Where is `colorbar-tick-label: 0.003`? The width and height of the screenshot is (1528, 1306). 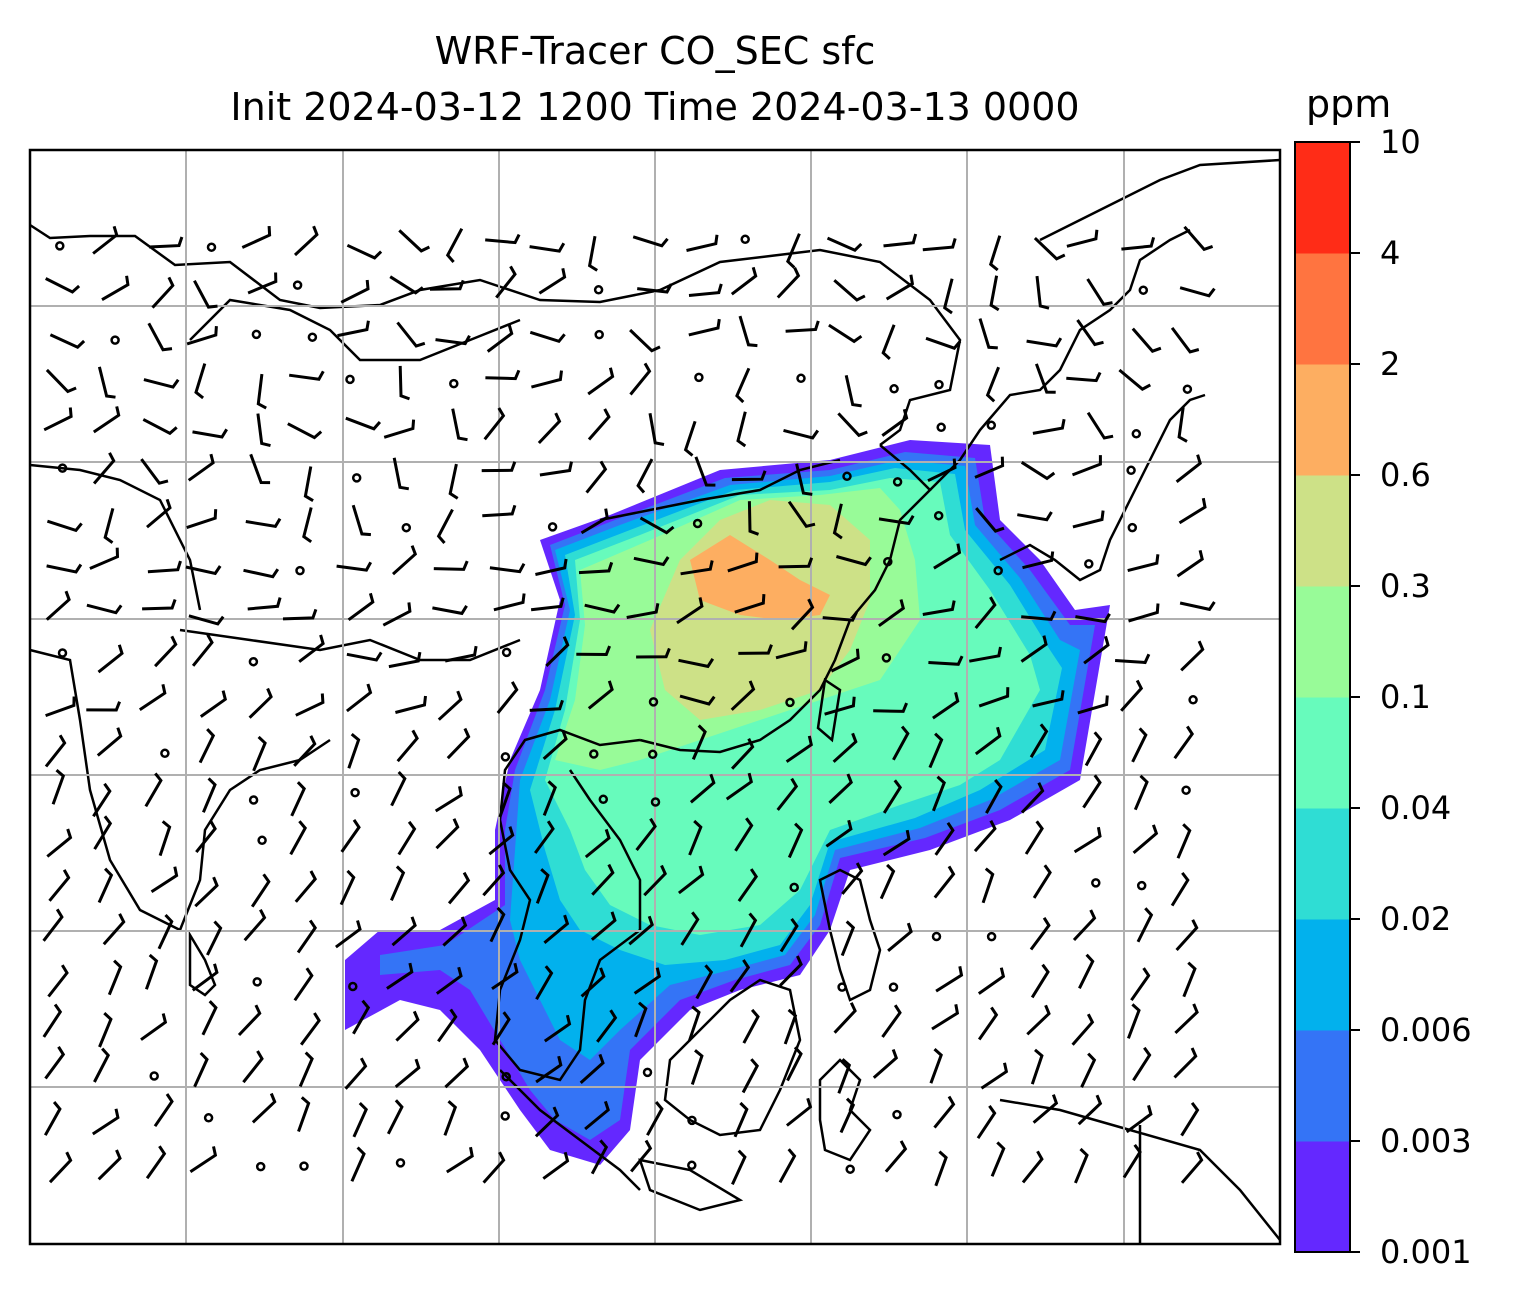
colorbar-tick-label: 0.003 is located at coordinates (1426, 1141).